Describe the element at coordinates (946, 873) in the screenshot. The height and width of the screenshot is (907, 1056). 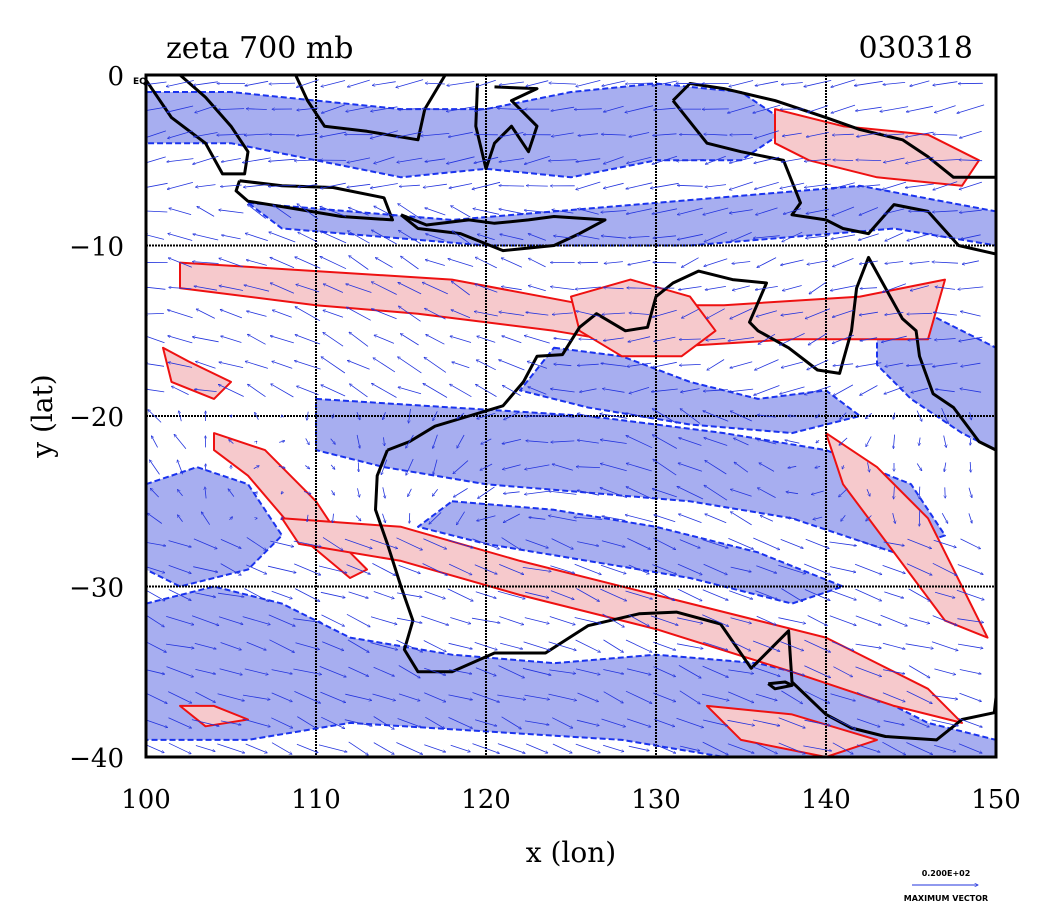
I see `vector-legend-value: 0.200E+02` at that location.